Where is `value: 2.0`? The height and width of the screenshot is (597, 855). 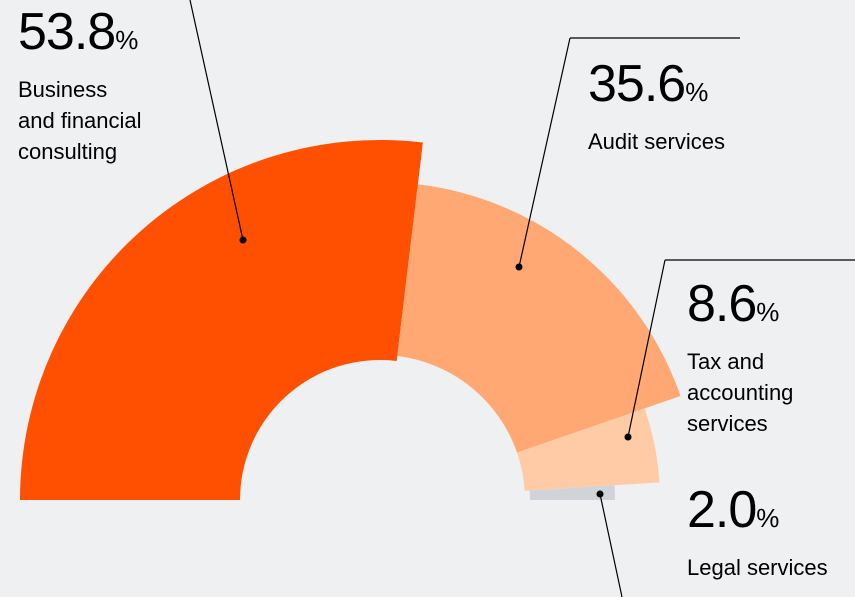
value: 2.0 is located at coordinates (722, 510).